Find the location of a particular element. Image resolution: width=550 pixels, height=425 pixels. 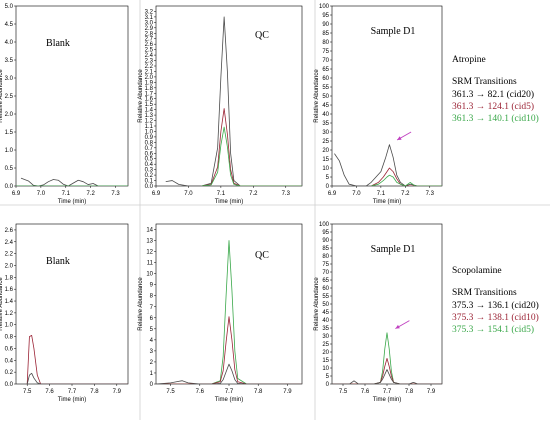

y-tick-label: 1.7 is located at coordinates (149, 94).